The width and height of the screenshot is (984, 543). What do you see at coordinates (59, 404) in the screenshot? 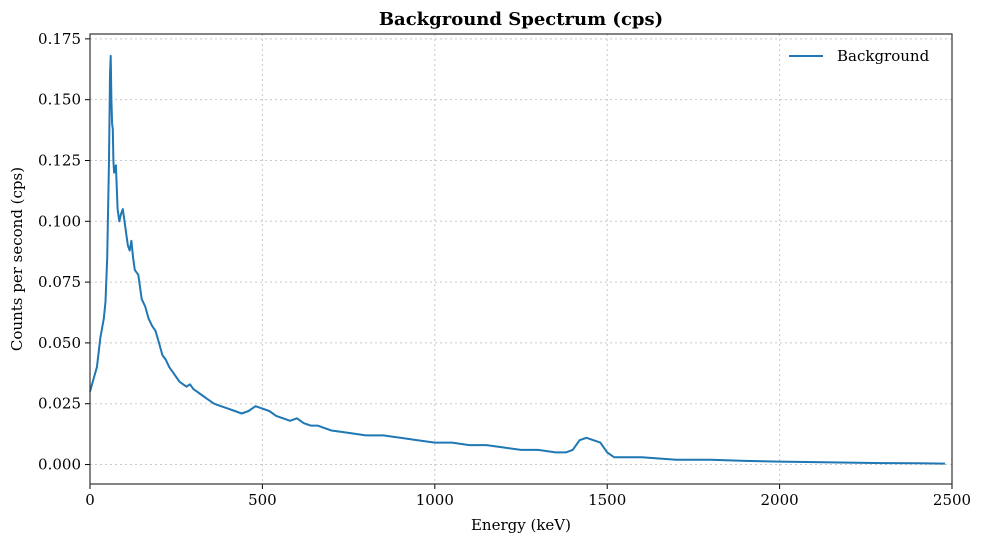
I see `y-tick-label: 0.025` at bounding box center [59, 404].